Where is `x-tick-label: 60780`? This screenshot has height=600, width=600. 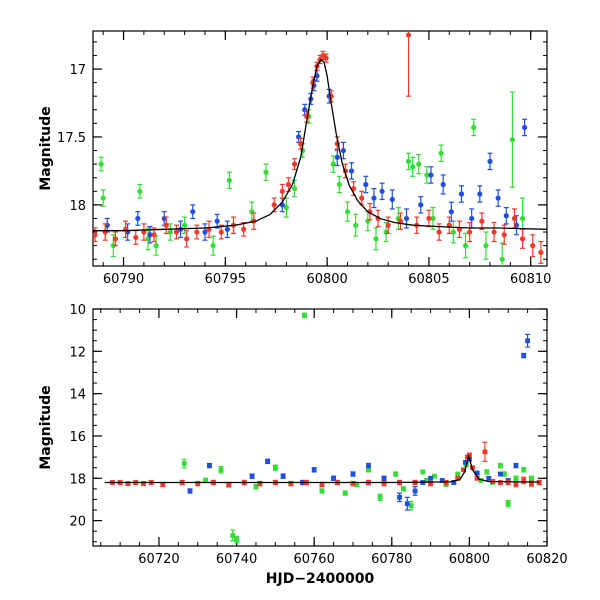
x-tick-label: 60780 is located at coordinates (391, 559).